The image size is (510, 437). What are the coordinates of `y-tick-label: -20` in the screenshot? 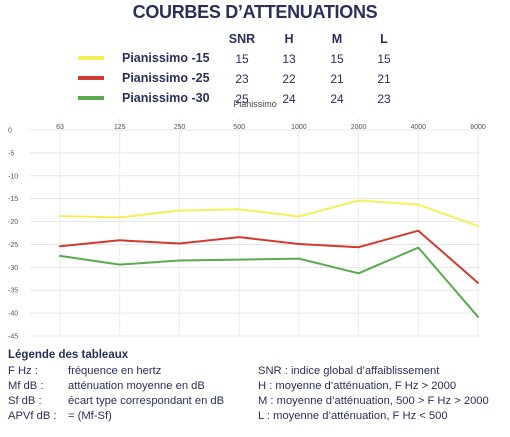 It's located at (13, 222).